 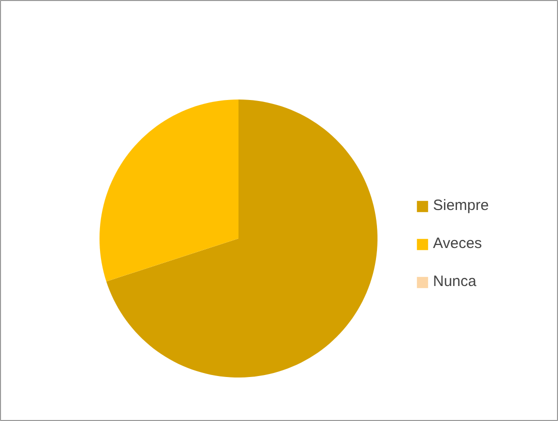 I want to click on legend-label: Nunca, so click(x=454, y=281).